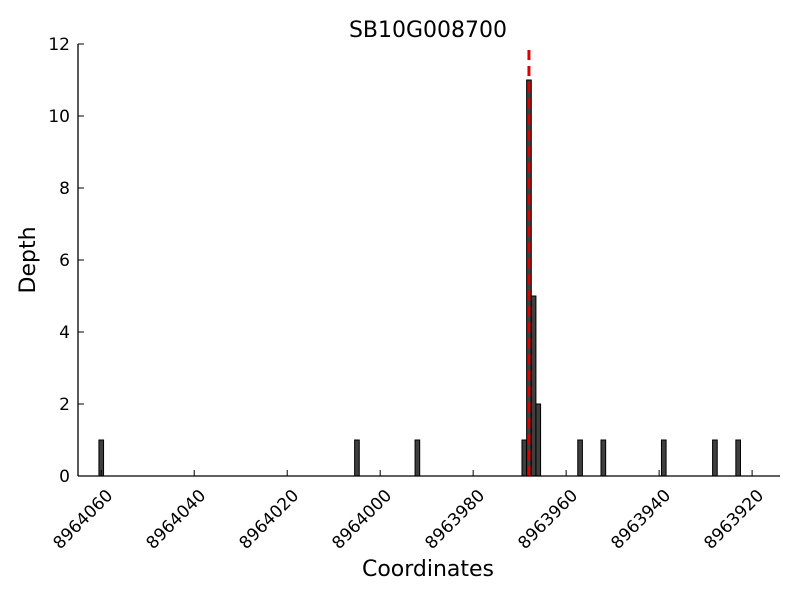 The height and width of the screenshot is (600, 800). I want to click on y-tick-label-0: 0, so click(64, 477).